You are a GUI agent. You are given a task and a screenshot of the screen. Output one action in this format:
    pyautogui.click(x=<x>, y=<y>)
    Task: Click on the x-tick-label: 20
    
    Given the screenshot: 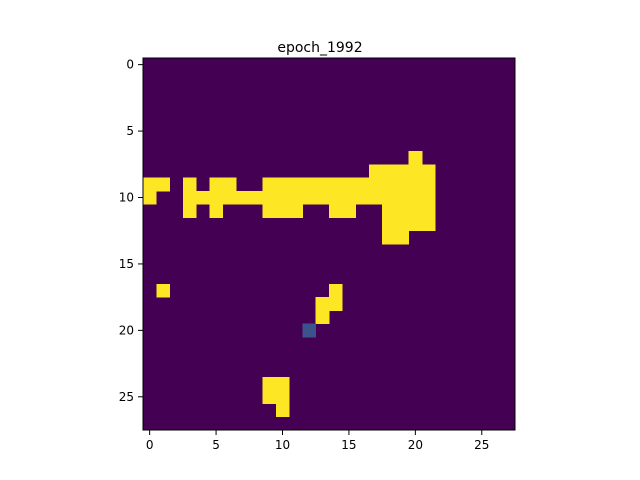 What is the action you would take?
    pyautogui.click(x=415, y=445)
    